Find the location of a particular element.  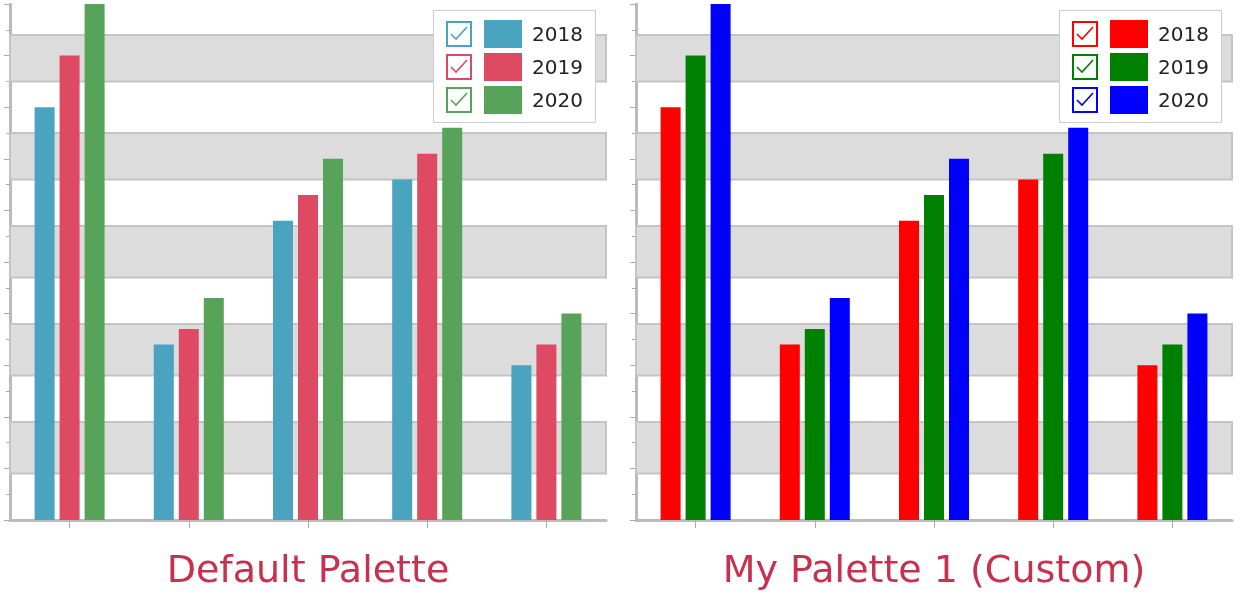

text: My Palette 1 (Custom) is located at coordinates (934, 569).